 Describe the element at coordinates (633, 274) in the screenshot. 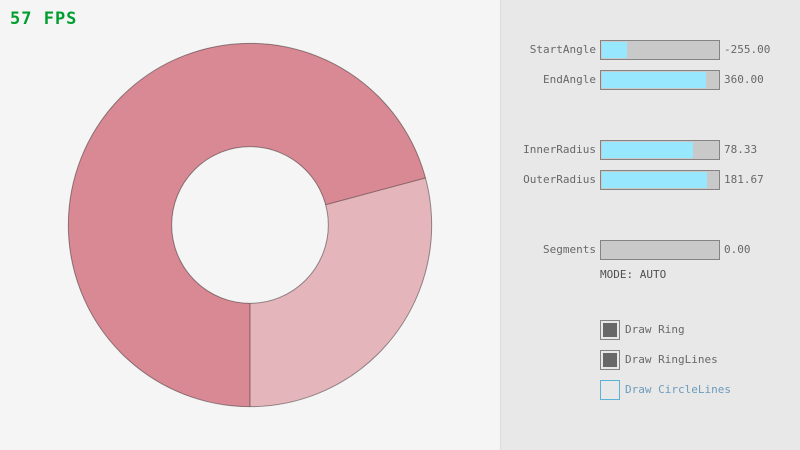

I see `mode-label: MODE: AUTO` at that location.